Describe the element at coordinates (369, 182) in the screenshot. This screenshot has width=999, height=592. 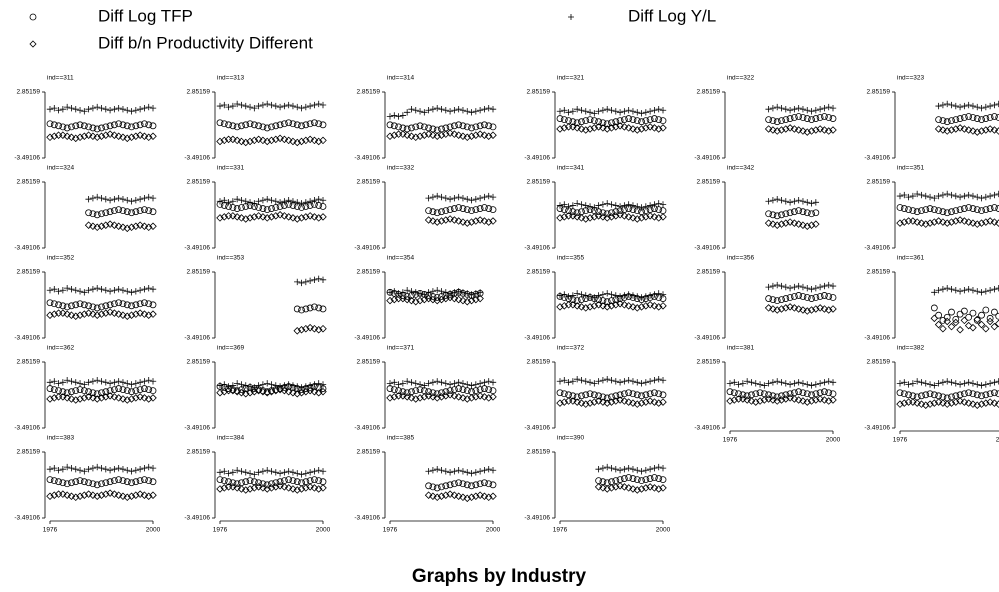
I see `y-tick-label: 2.85159` at that location.